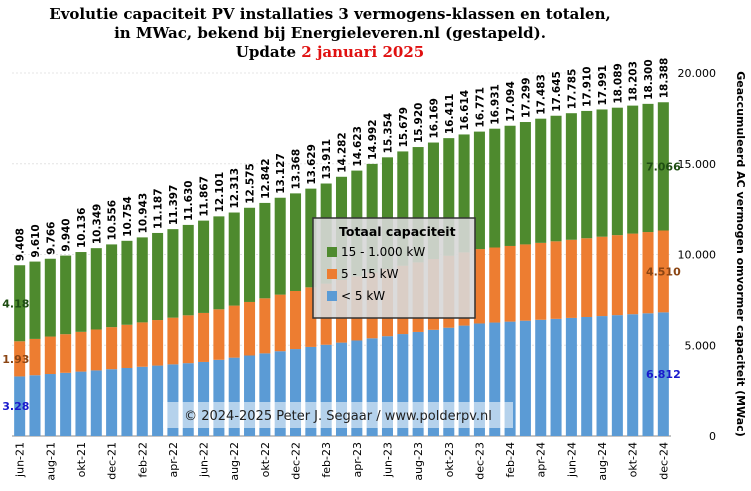  What do you see at coordinates (363, 296) in the screenshot?
I see `legend-label: < 5 kW` at bounding box center [363, 296].